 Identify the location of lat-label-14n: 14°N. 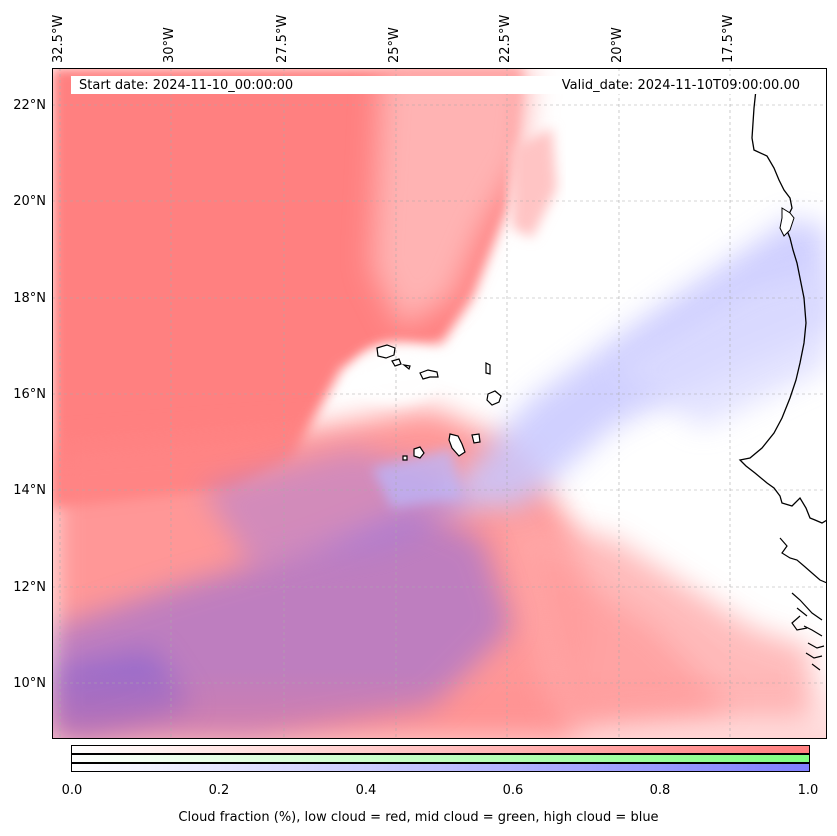
(29, 490).